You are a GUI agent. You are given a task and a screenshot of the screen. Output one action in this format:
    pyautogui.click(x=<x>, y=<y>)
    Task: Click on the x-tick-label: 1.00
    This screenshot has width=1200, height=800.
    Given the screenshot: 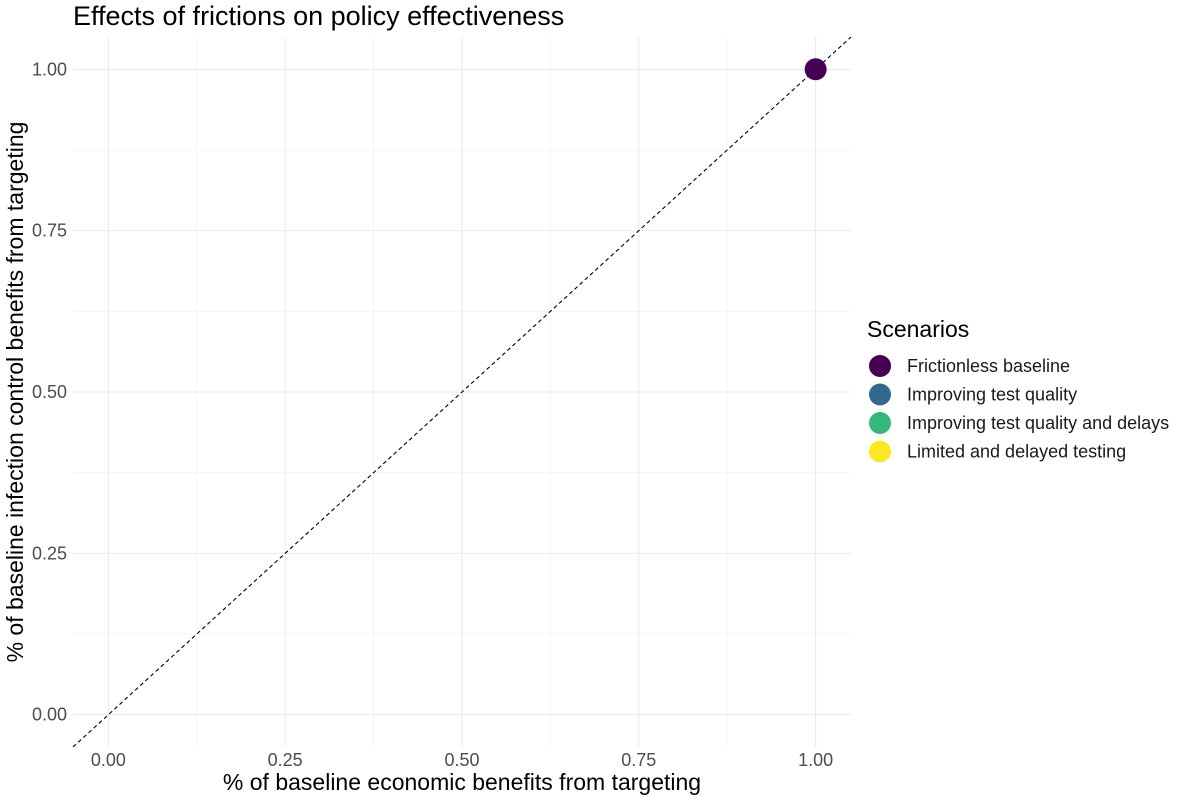 What is the action you would take?
    pyautogui.click(x=815, y=760)
    